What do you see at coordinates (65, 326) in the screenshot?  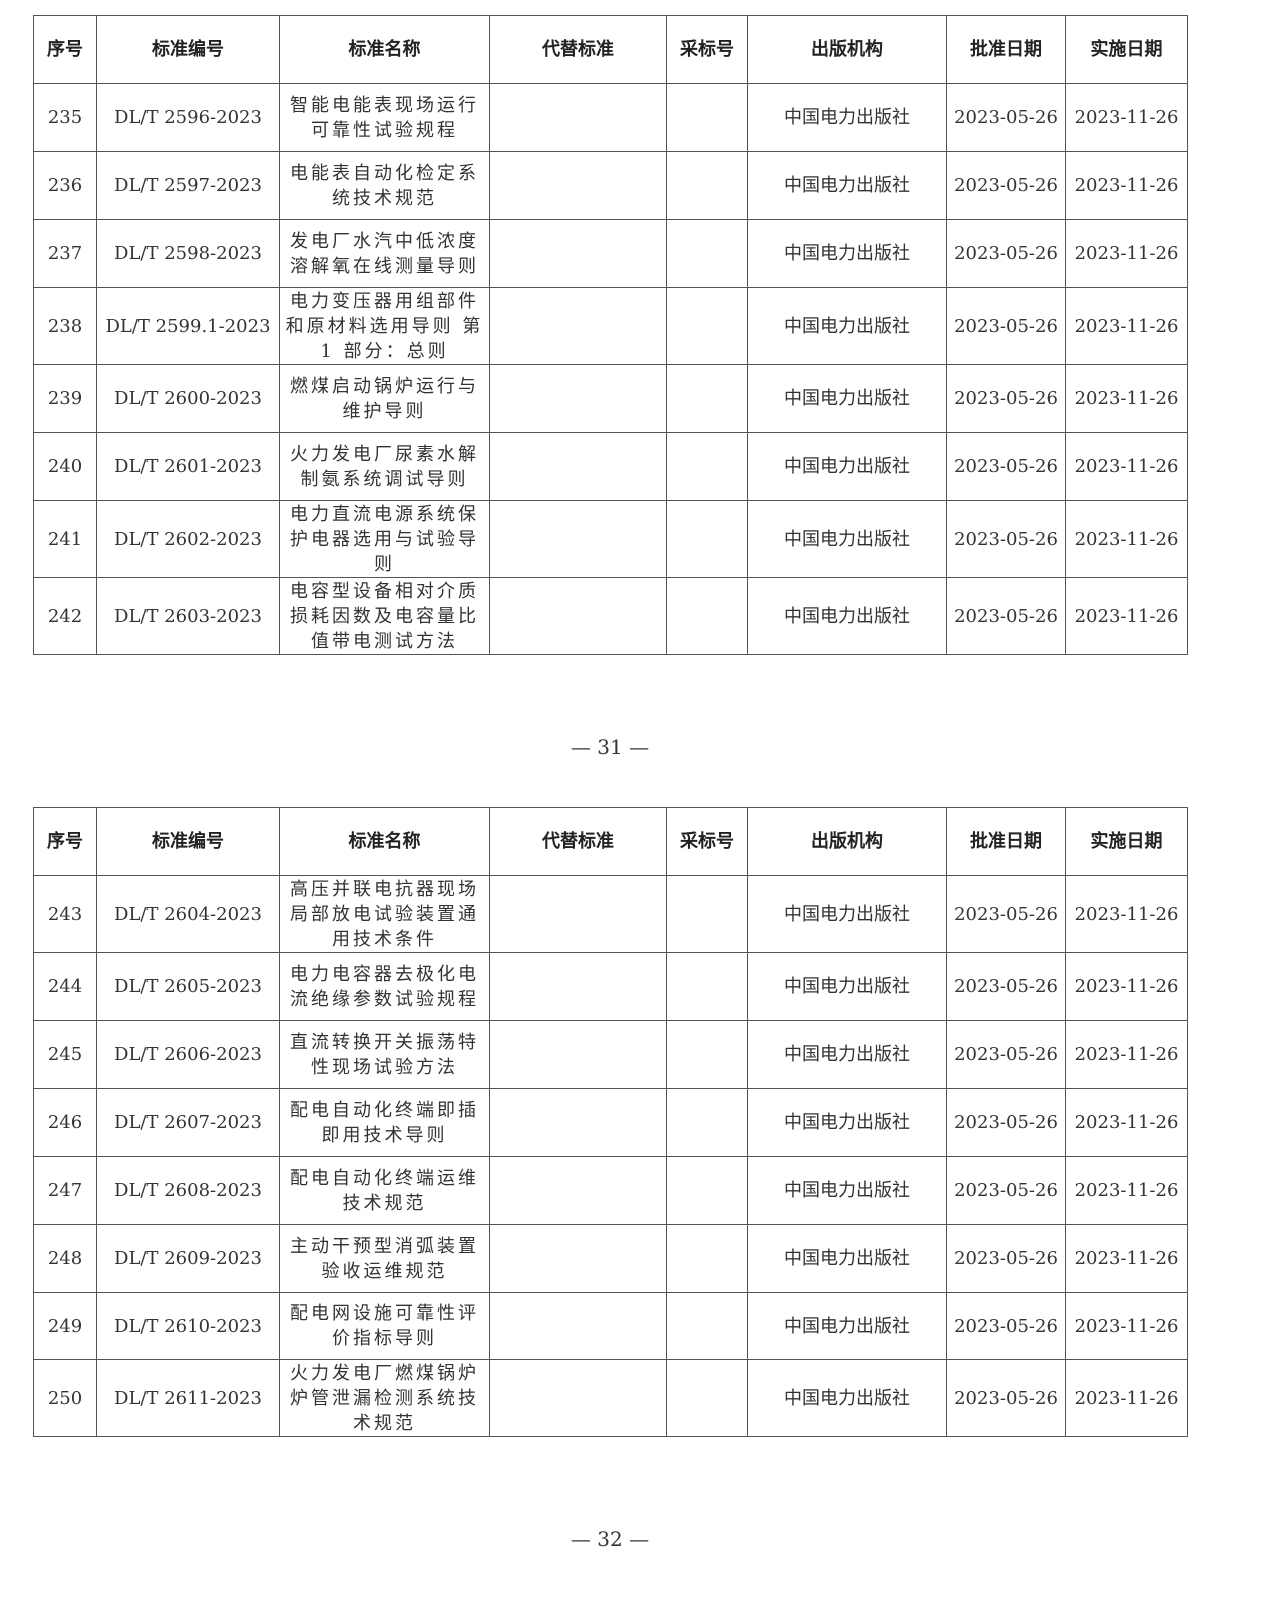 I see `cell-serial-number: 238` at bounding box center [65, 326].